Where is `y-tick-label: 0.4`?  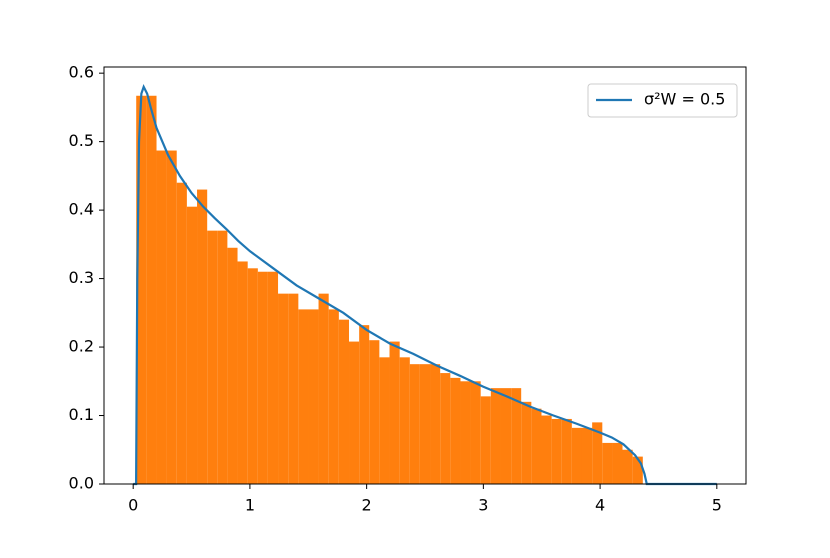 y-tick-label: 0.4 is located at coordinates (81, 209).